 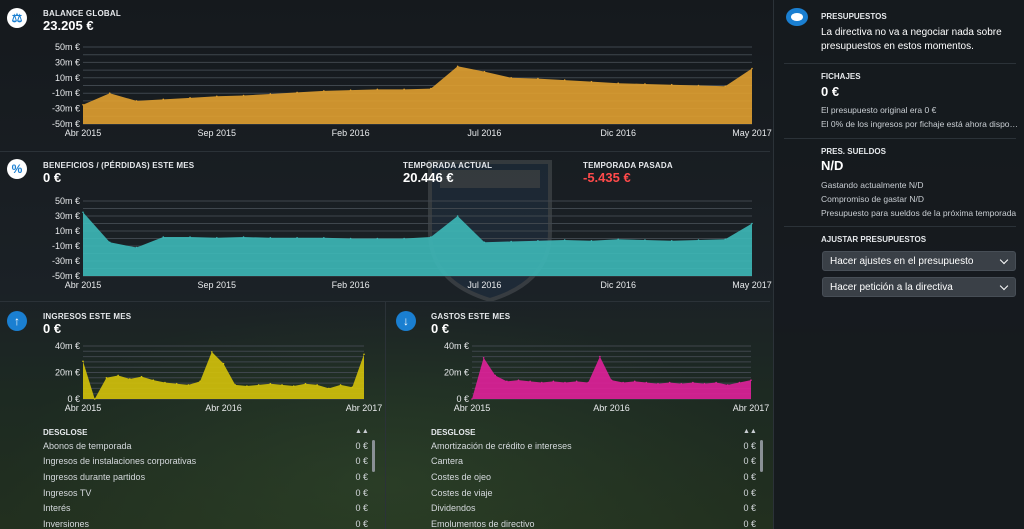 I want to click on income-breakdown-label: DESGLOSE, so click(x=65, y=432).